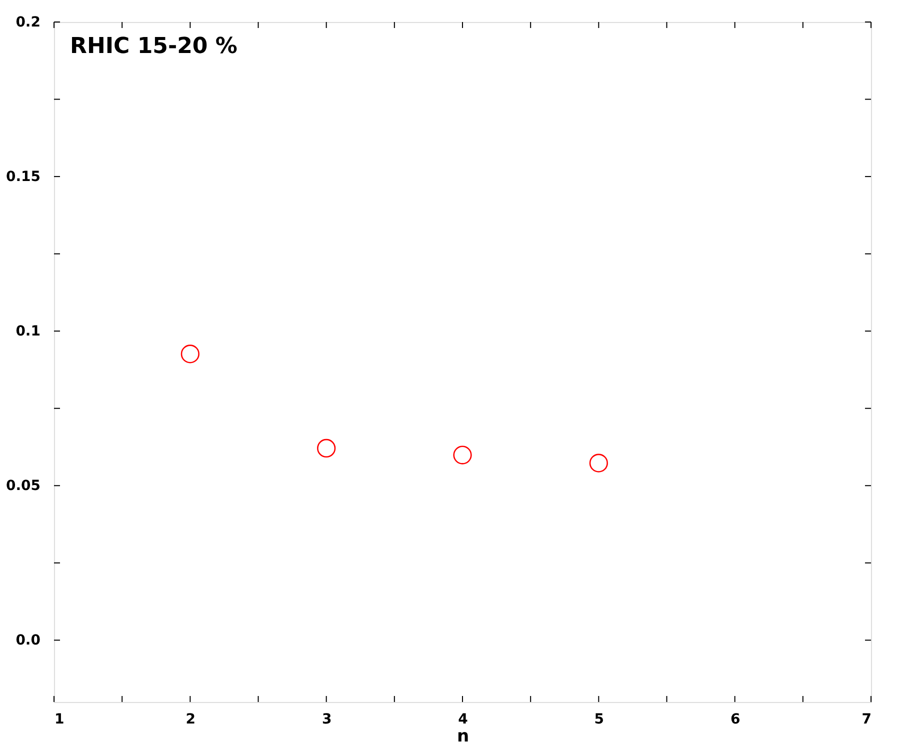 This screenshot has height=750, width=903. What do you see at coordinates (867, 720) in the screenshot?
I see `x-tick-label: 7` at bounding box center [867, 720].